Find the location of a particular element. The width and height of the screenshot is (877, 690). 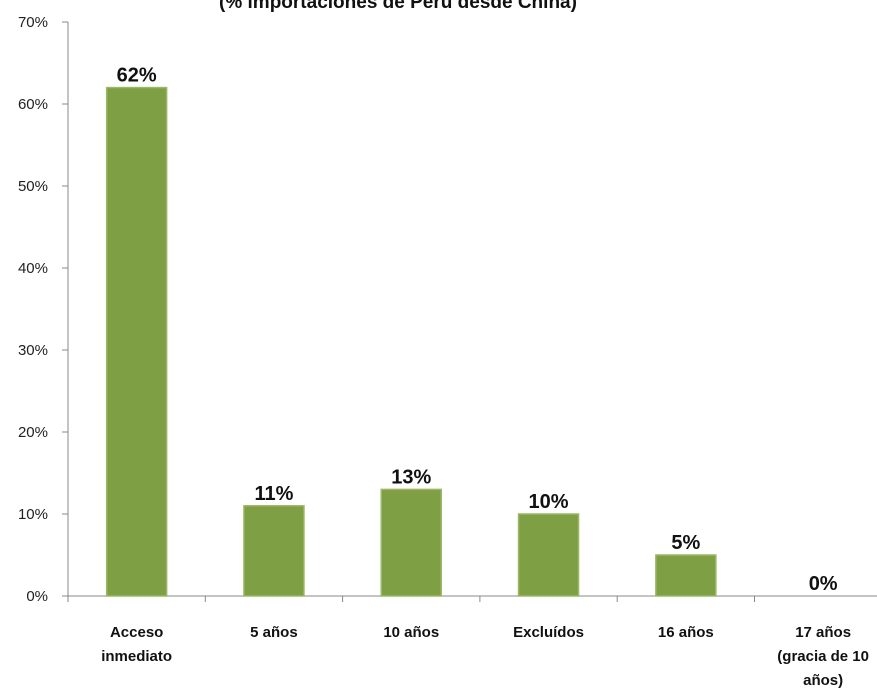

x-tick-label: Excluídos is located at coordinates (548, 632).